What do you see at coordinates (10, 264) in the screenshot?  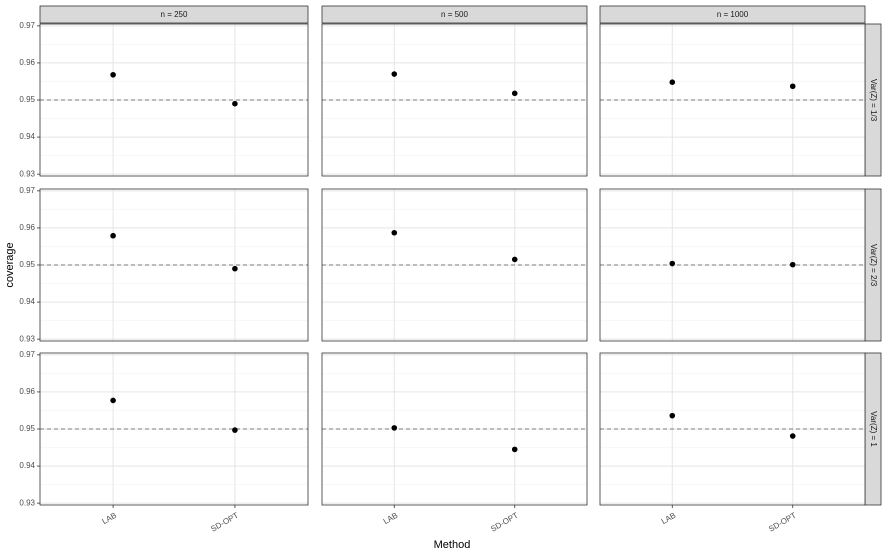 I see `y-axis-title: coverage` at bounding box center [10, 264].